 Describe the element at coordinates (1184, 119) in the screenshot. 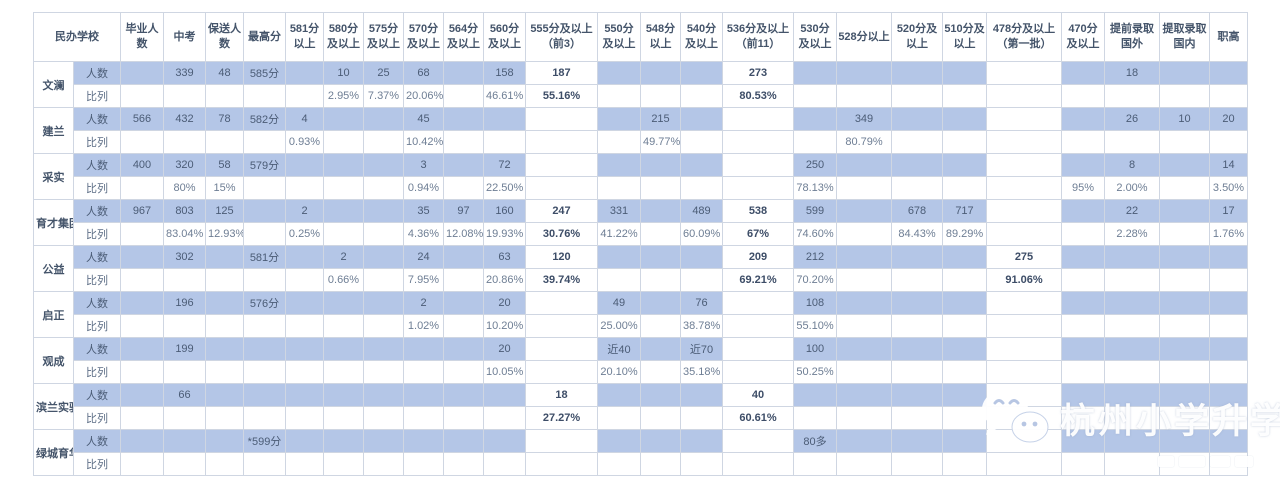

I see `count-cell: 10` at that location.